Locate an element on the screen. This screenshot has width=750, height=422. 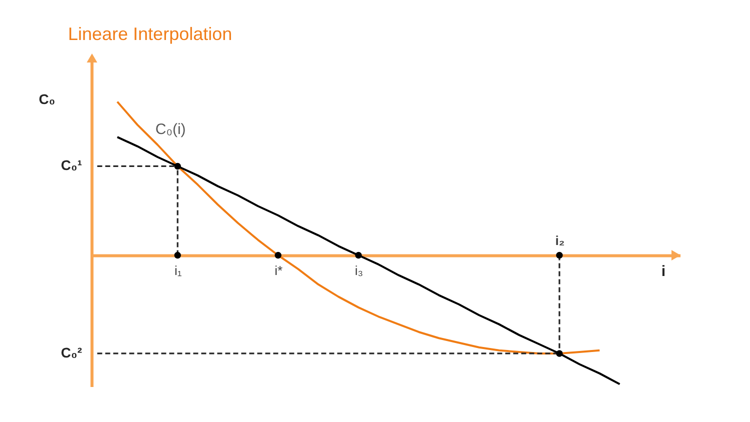
x-tick-label: i₂ is located at coordinates (560, 240).